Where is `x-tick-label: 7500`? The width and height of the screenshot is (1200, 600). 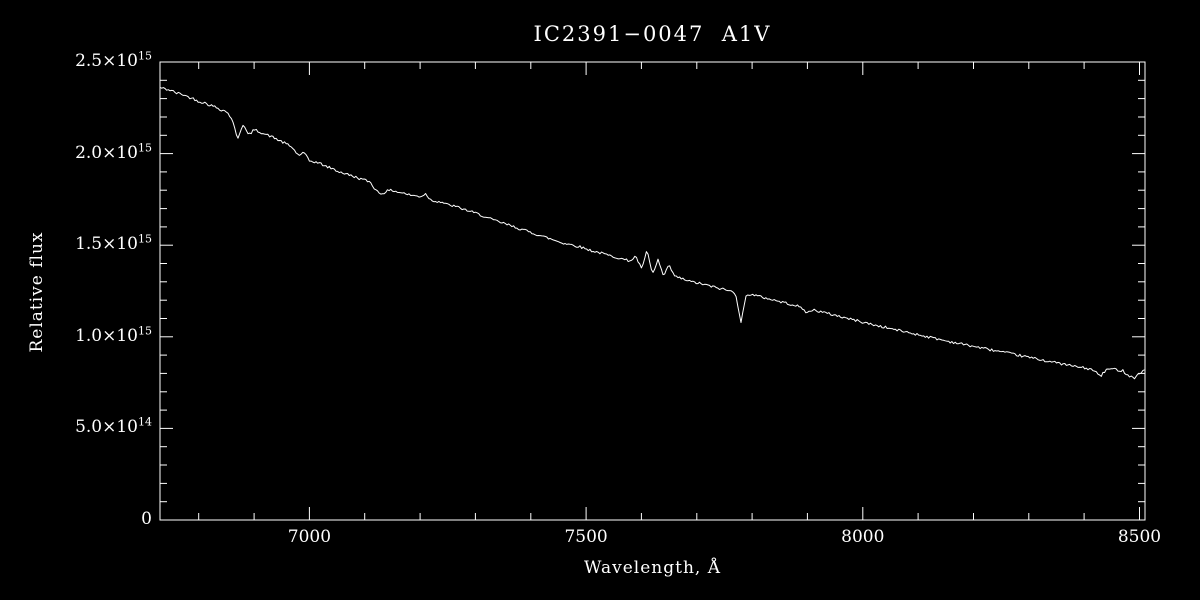
x-tick-label: 7500 is located at coordinates (586, 537).